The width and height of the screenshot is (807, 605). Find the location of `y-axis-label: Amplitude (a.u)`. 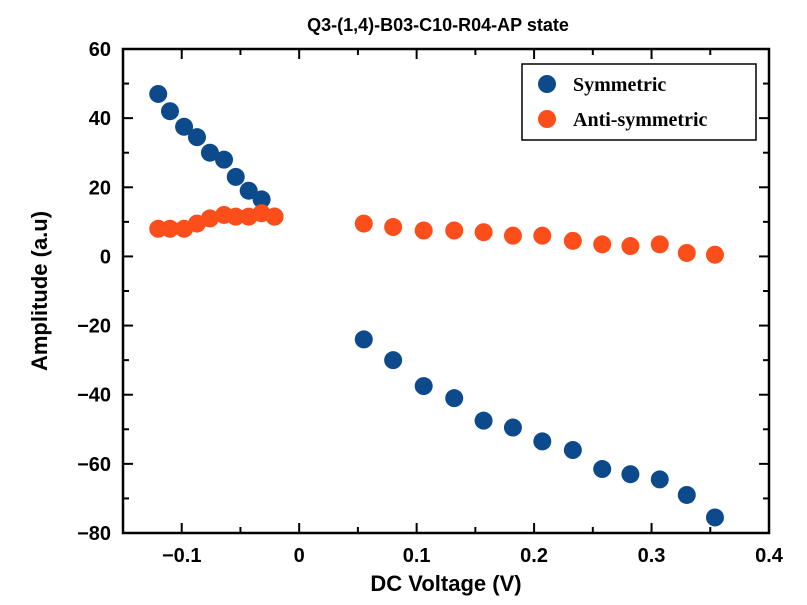

y-axis-label: Amplitude (a.u) is located at coordinates (39, 291).